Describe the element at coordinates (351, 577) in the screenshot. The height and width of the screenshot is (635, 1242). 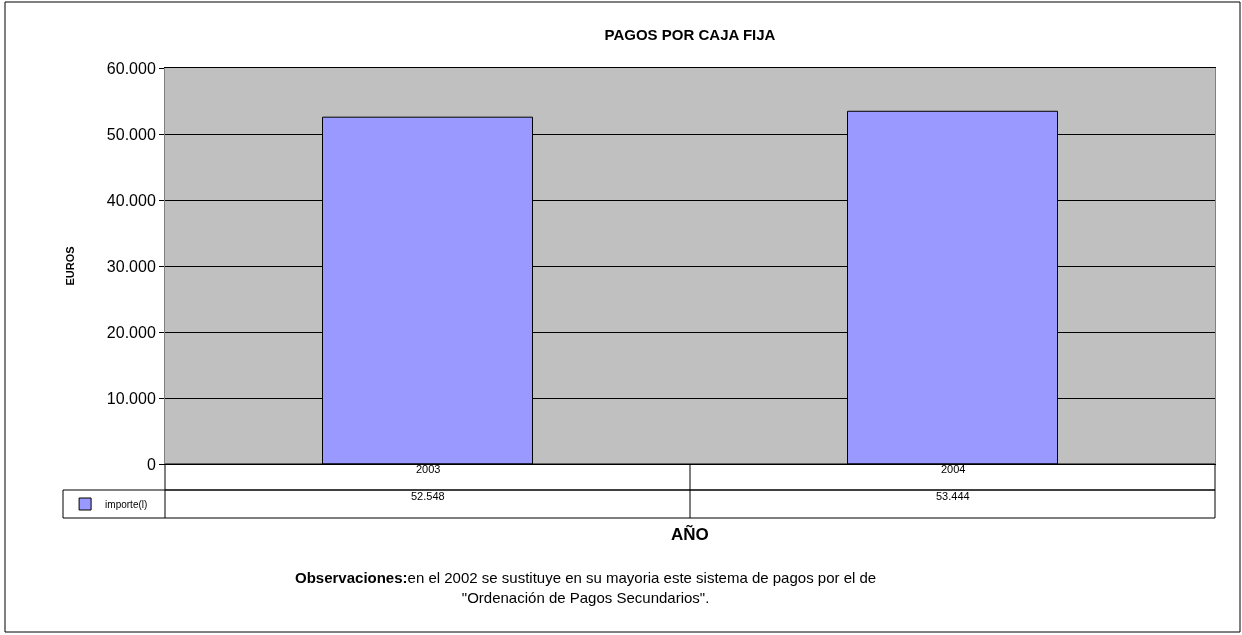
I see `text: Observaciones:` at that location.